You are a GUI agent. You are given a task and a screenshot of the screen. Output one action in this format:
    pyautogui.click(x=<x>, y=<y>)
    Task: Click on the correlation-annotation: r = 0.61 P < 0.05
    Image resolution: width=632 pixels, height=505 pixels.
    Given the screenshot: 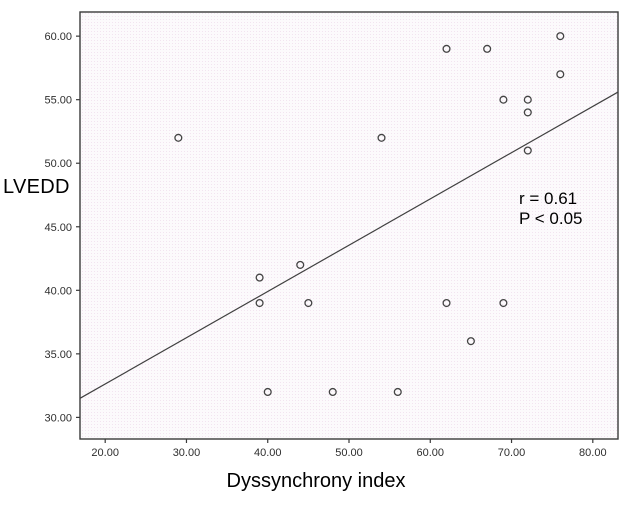 What is the action you would take?
    pyautogui.click(x=551, y=208)
    